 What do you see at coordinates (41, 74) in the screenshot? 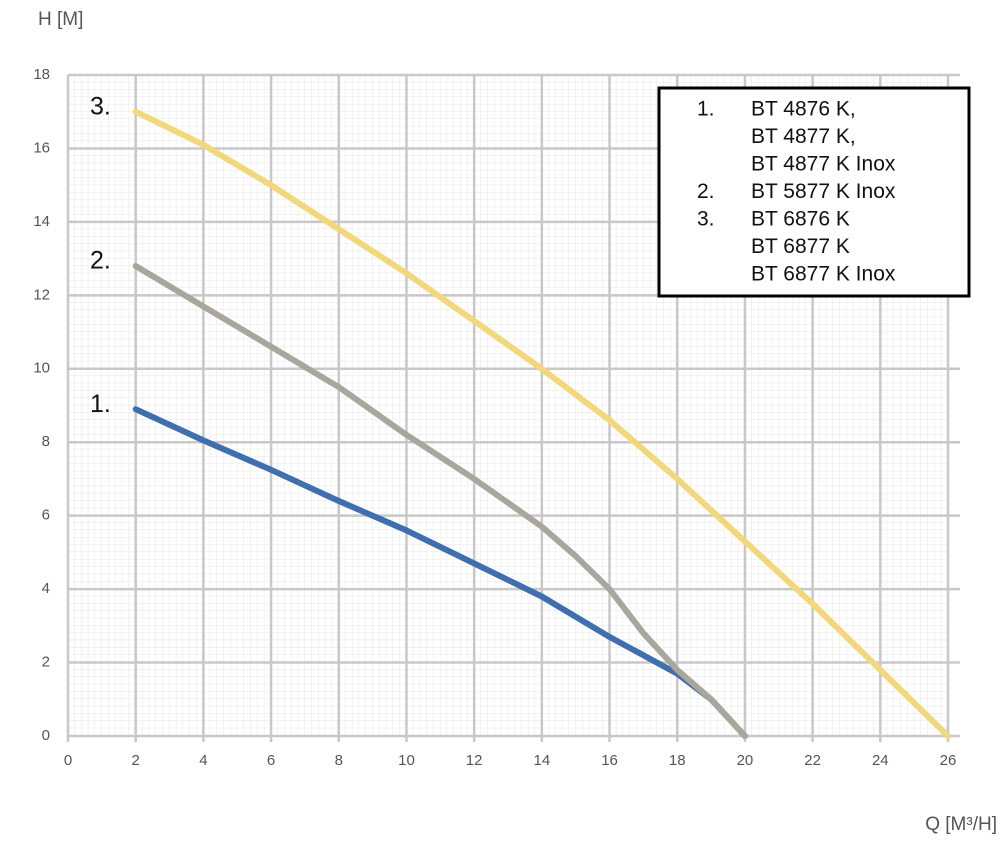
I see `y-tick-label: 18` at bounding box center [41, 74].